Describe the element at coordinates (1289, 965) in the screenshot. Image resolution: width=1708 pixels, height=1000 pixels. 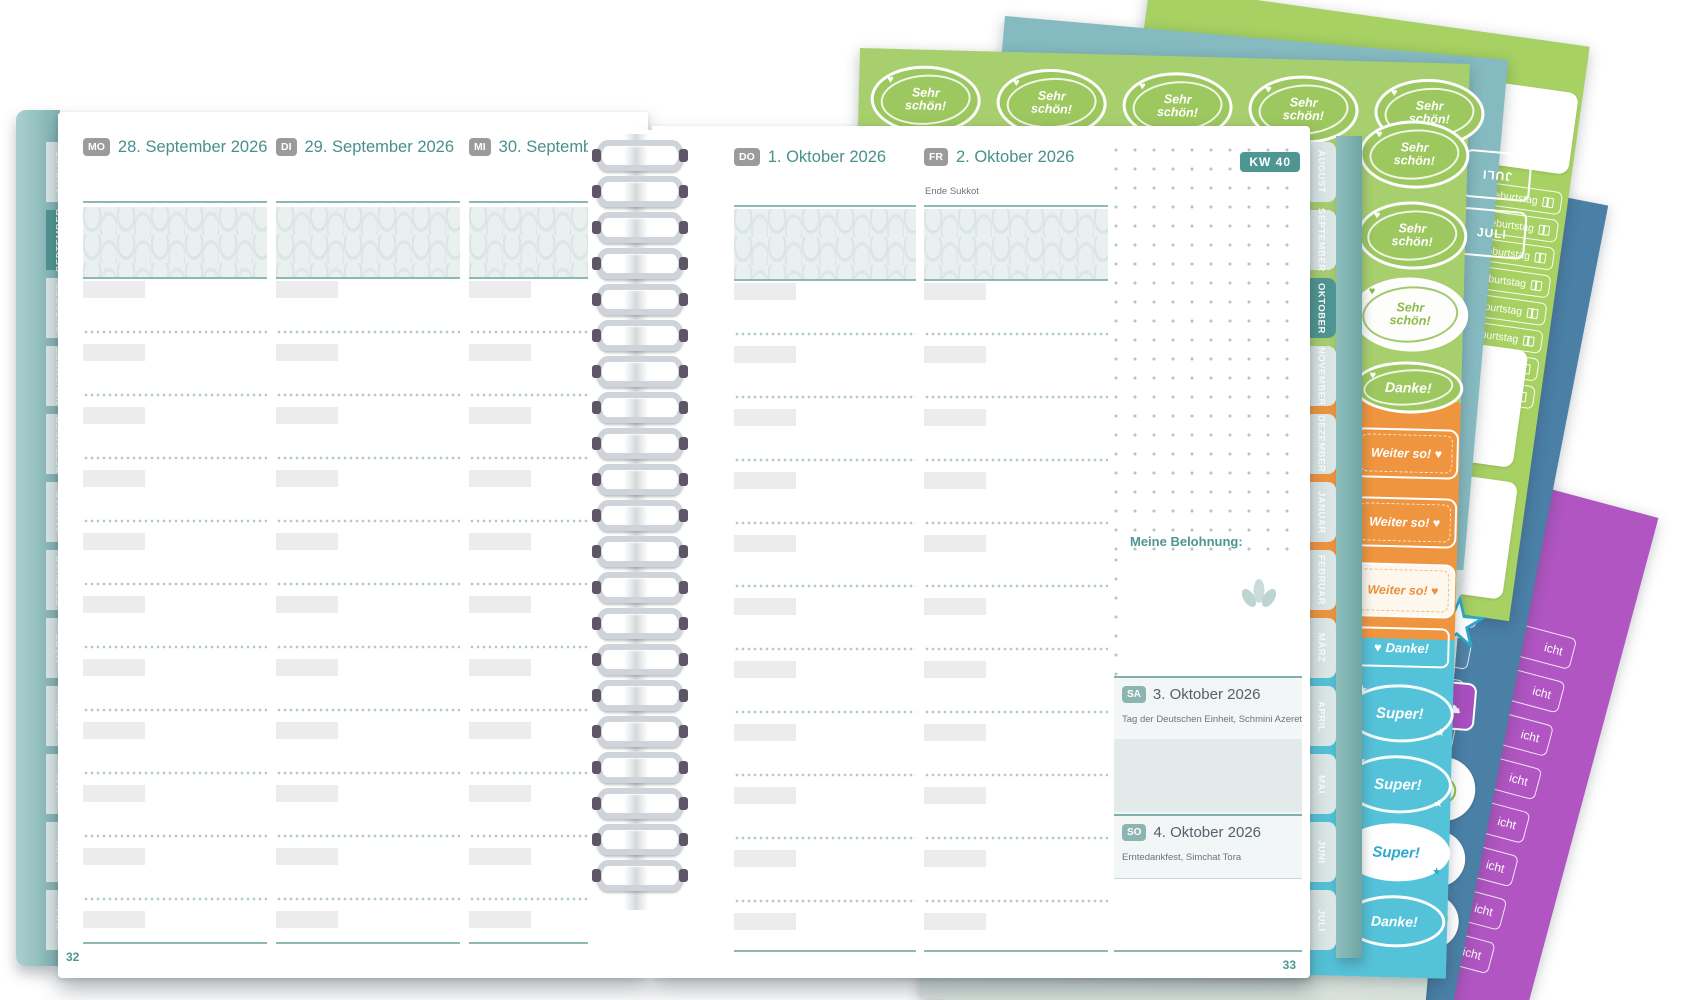
I see `page-number-right: 33` at that location.